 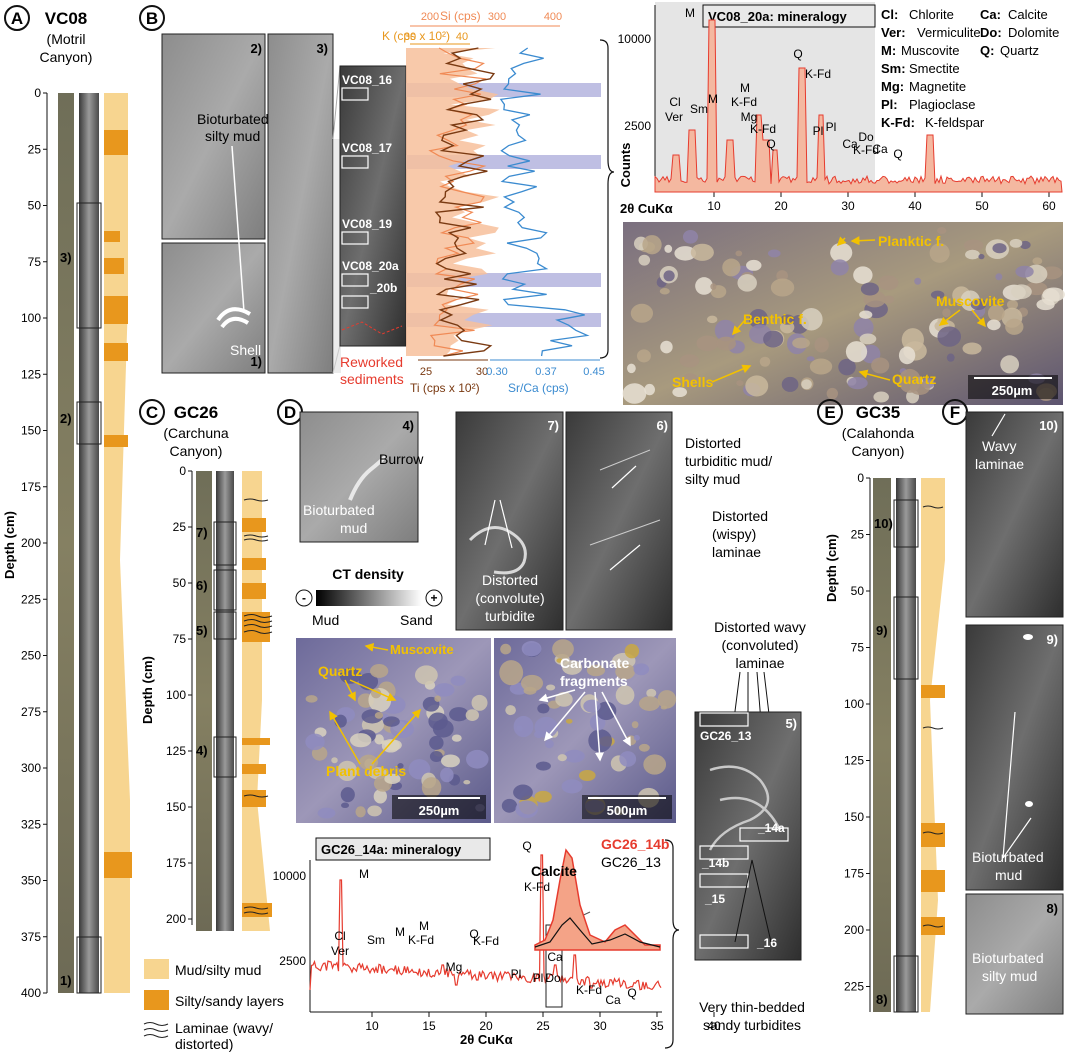 I want to click on xrd-bottom-xticks: 10 15 20 25 30 35 40, so click(x=543, y=1022).